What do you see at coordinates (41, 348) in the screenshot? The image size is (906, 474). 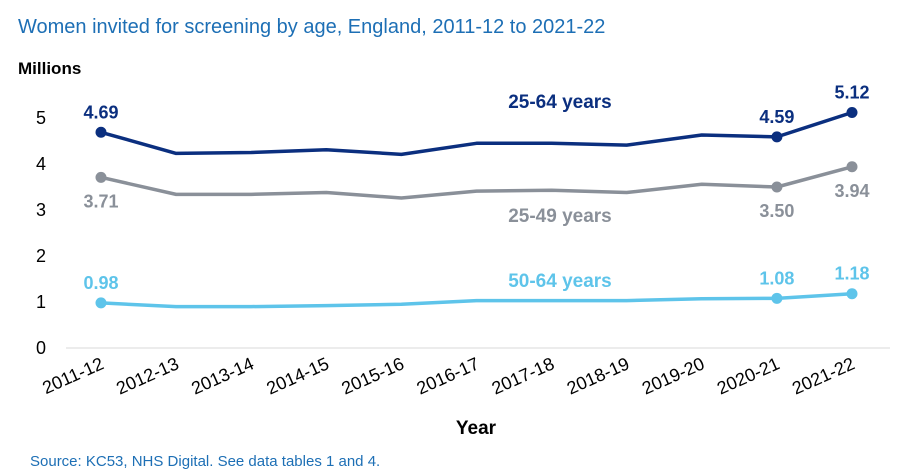 I see `y-tick-label: 0` at bounding box center [41, 348].